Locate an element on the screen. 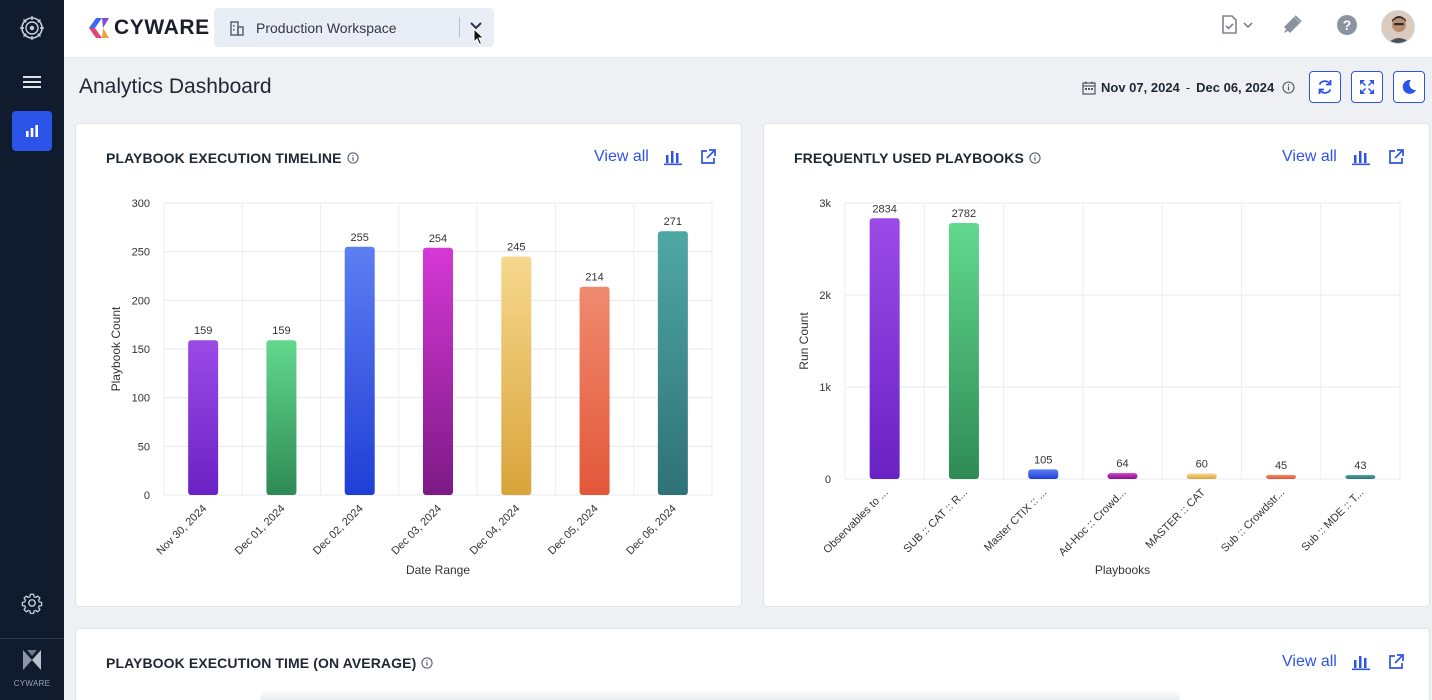 The image size is (1432, 700). y-tick-label: 150 is located at coordinates (141, 350).